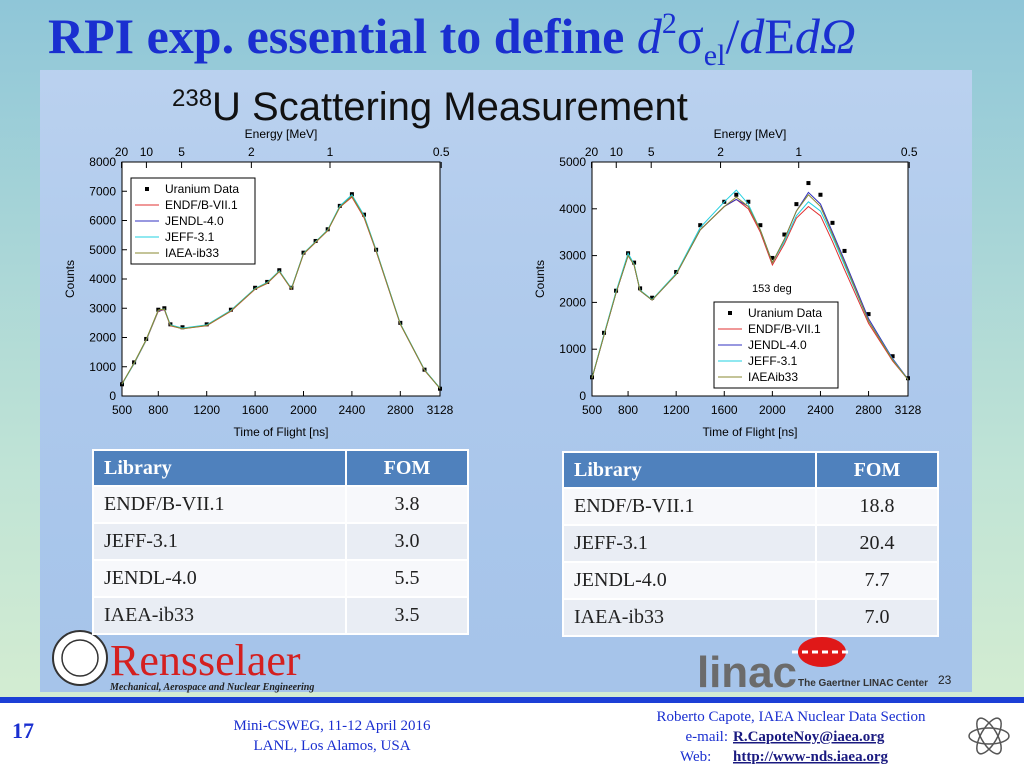 This screenshot has width=1024, height=768. I want to click on venue: LANL, Los Alamos, USA, so click(331, 746).